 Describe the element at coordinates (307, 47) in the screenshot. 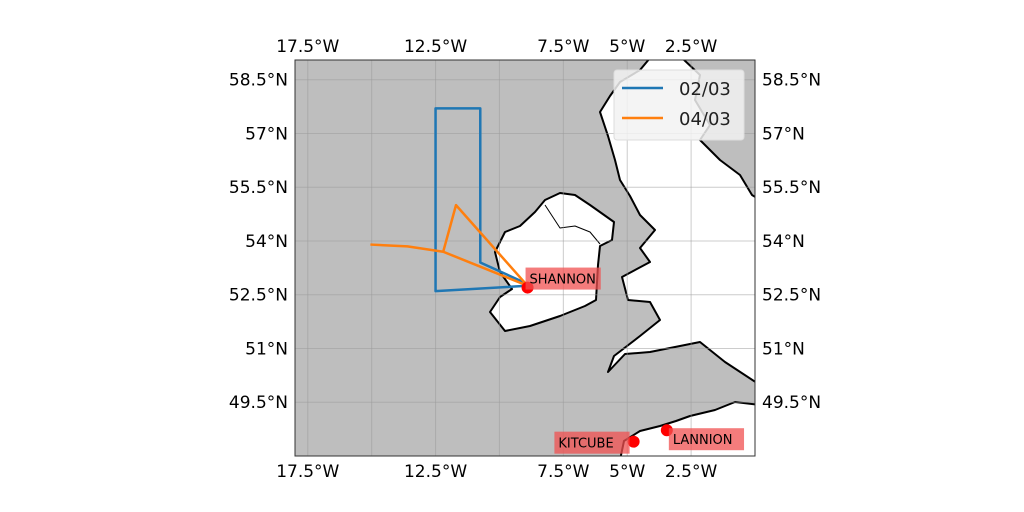

I see `lon-tick-label-top: 17.5°W` at that location.